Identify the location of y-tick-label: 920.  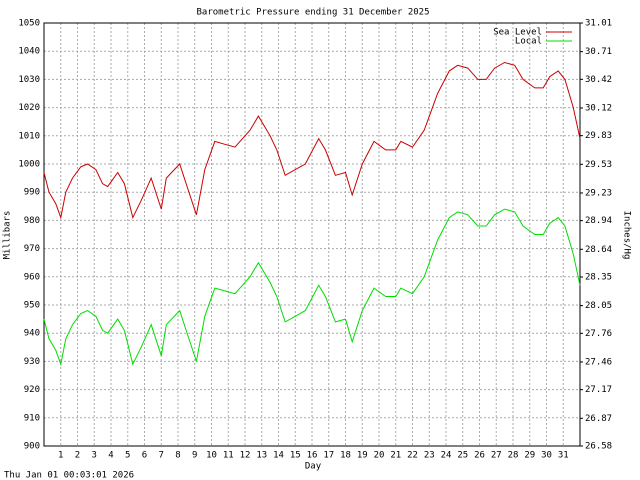
(32, 390).